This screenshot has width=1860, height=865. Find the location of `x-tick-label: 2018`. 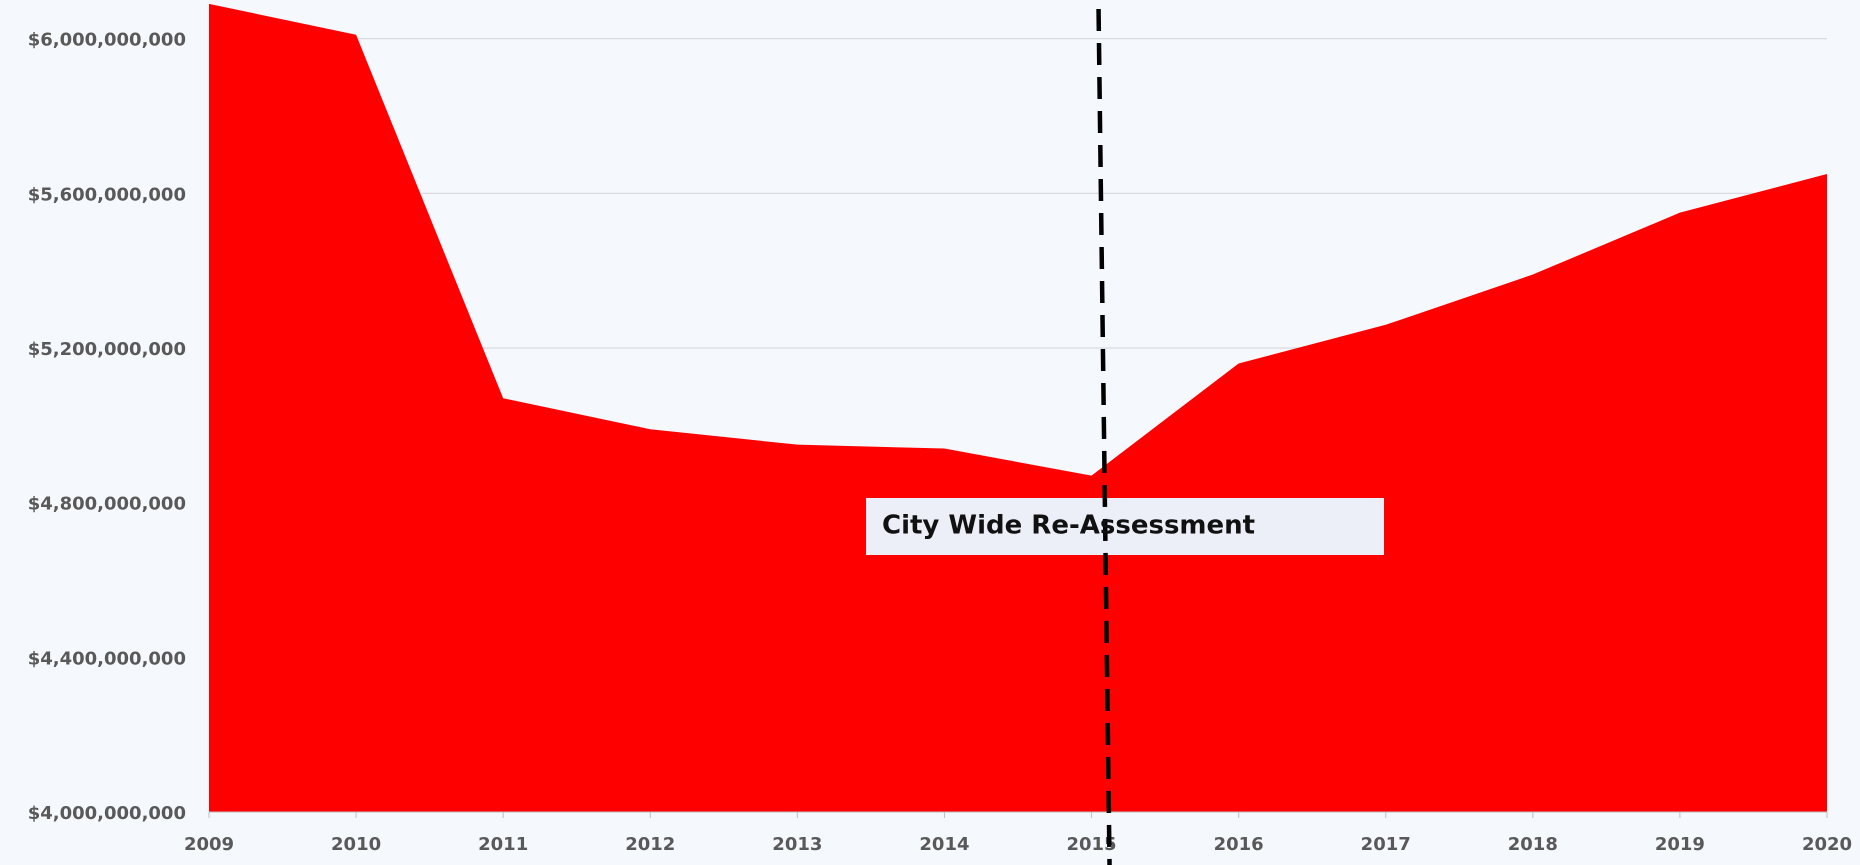

x-tick-label: 2018 is located at coordinates (1533, 844).